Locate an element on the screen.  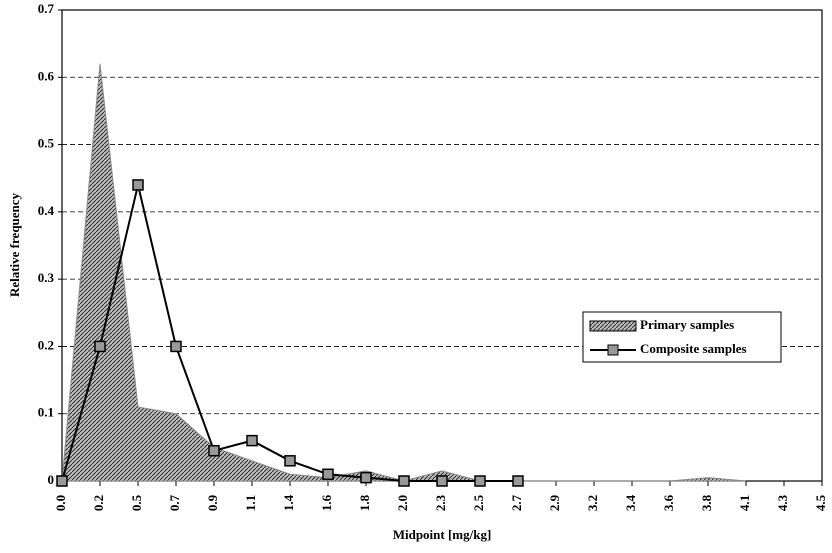
x-tick-label: 2.0 is located at coordinates (402, 503).